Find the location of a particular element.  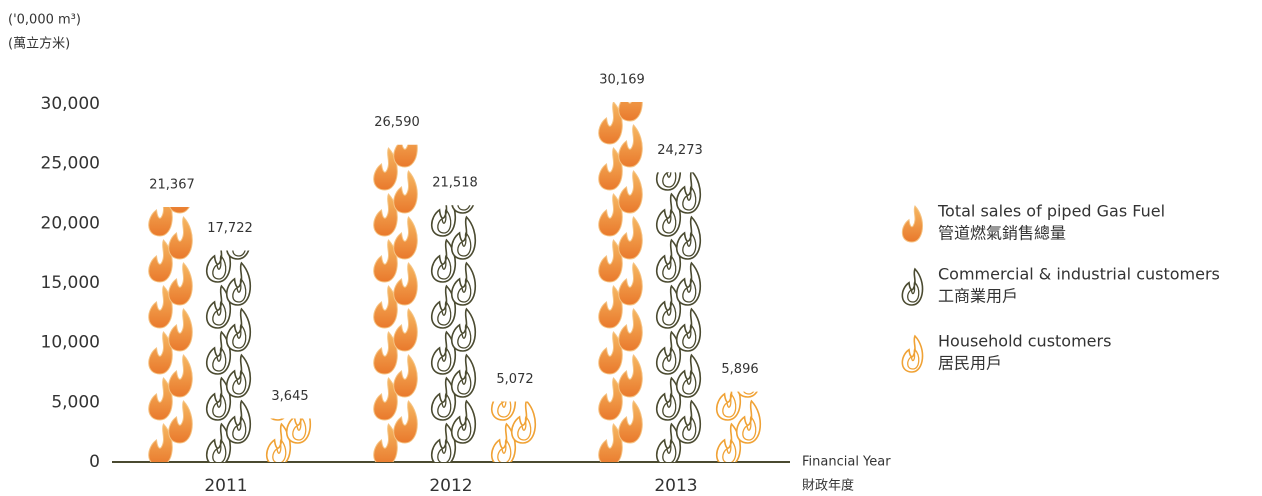

y-tick-label: 25,000 is located at coordinates (70, 164).